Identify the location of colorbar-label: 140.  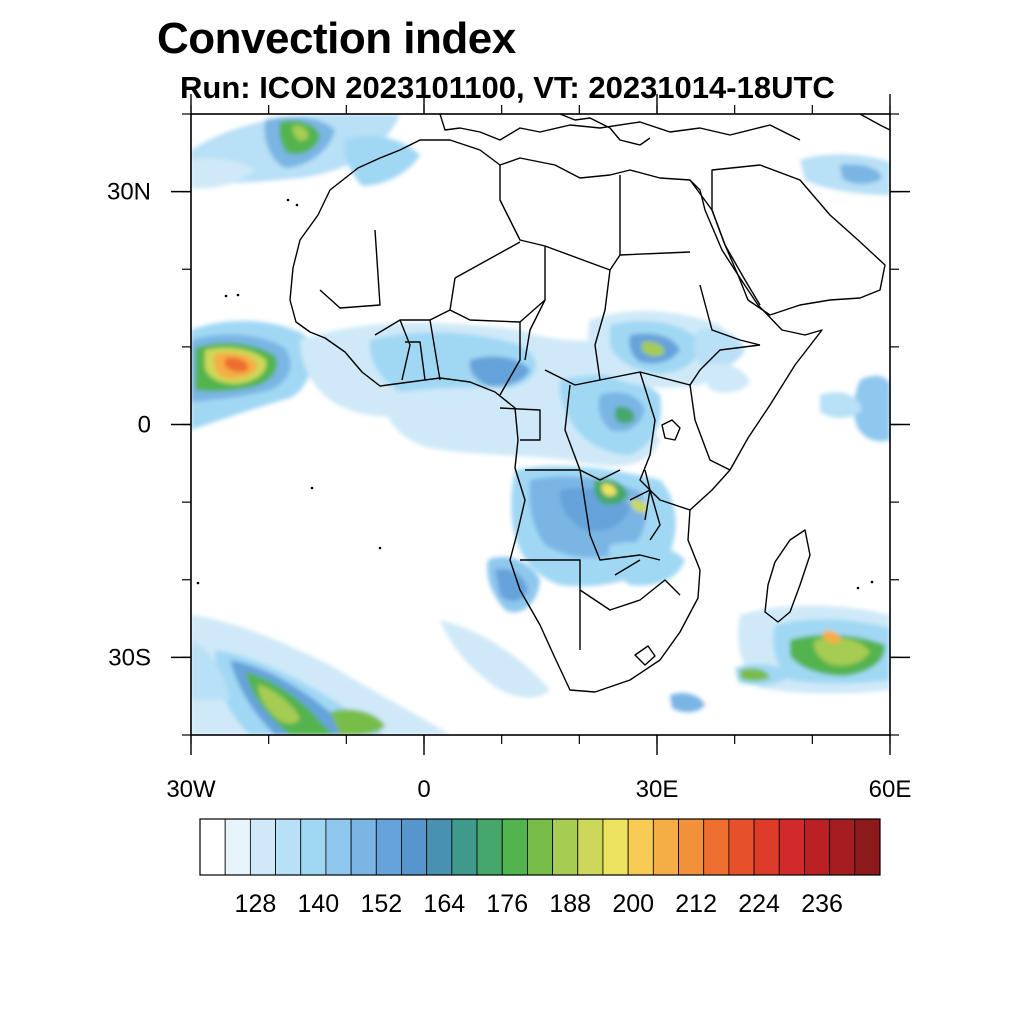
(319, 904).